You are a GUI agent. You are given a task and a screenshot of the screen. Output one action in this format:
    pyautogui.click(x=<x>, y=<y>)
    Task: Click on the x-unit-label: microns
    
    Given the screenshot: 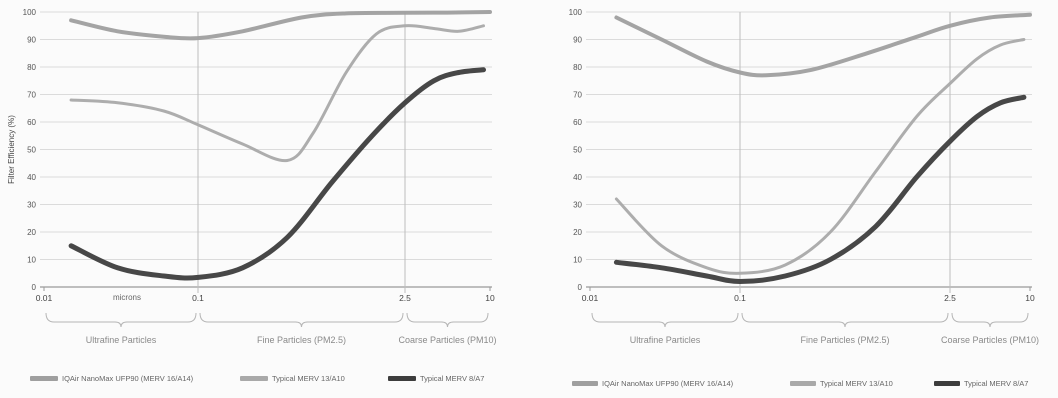 What is the action you would take?
    pyautogui.click(x=127, y=297)
    